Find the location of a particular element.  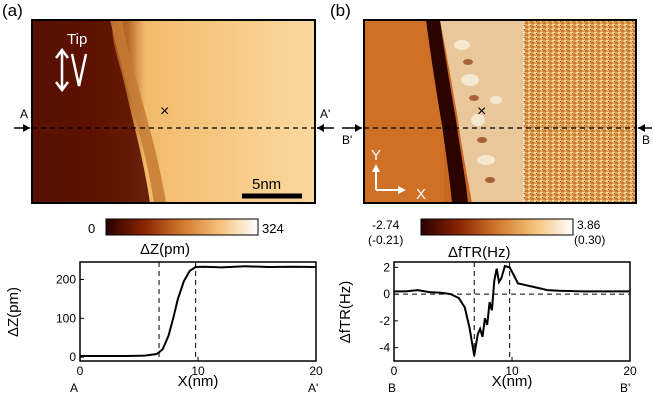

colorbar-b-max: 3.86 is located at coordinates (589, 225).